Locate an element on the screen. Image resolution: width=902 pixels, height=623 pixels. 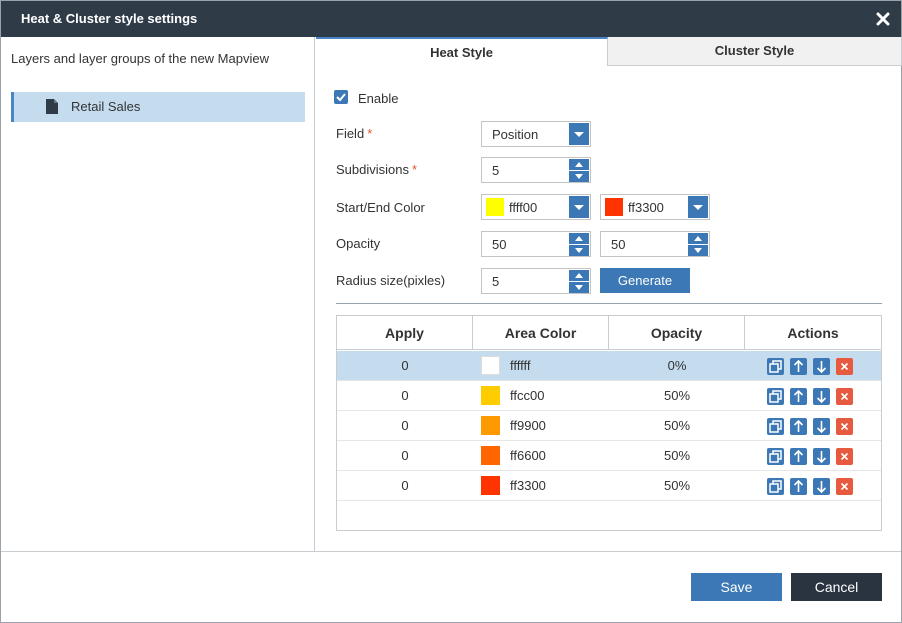
end-color-select: ff3300 is located at coordinates (655, 207).